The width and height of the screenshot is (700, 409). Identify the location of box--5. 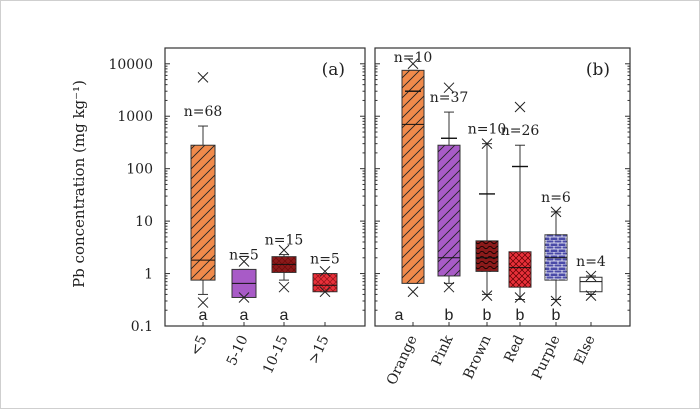
(203, 190).